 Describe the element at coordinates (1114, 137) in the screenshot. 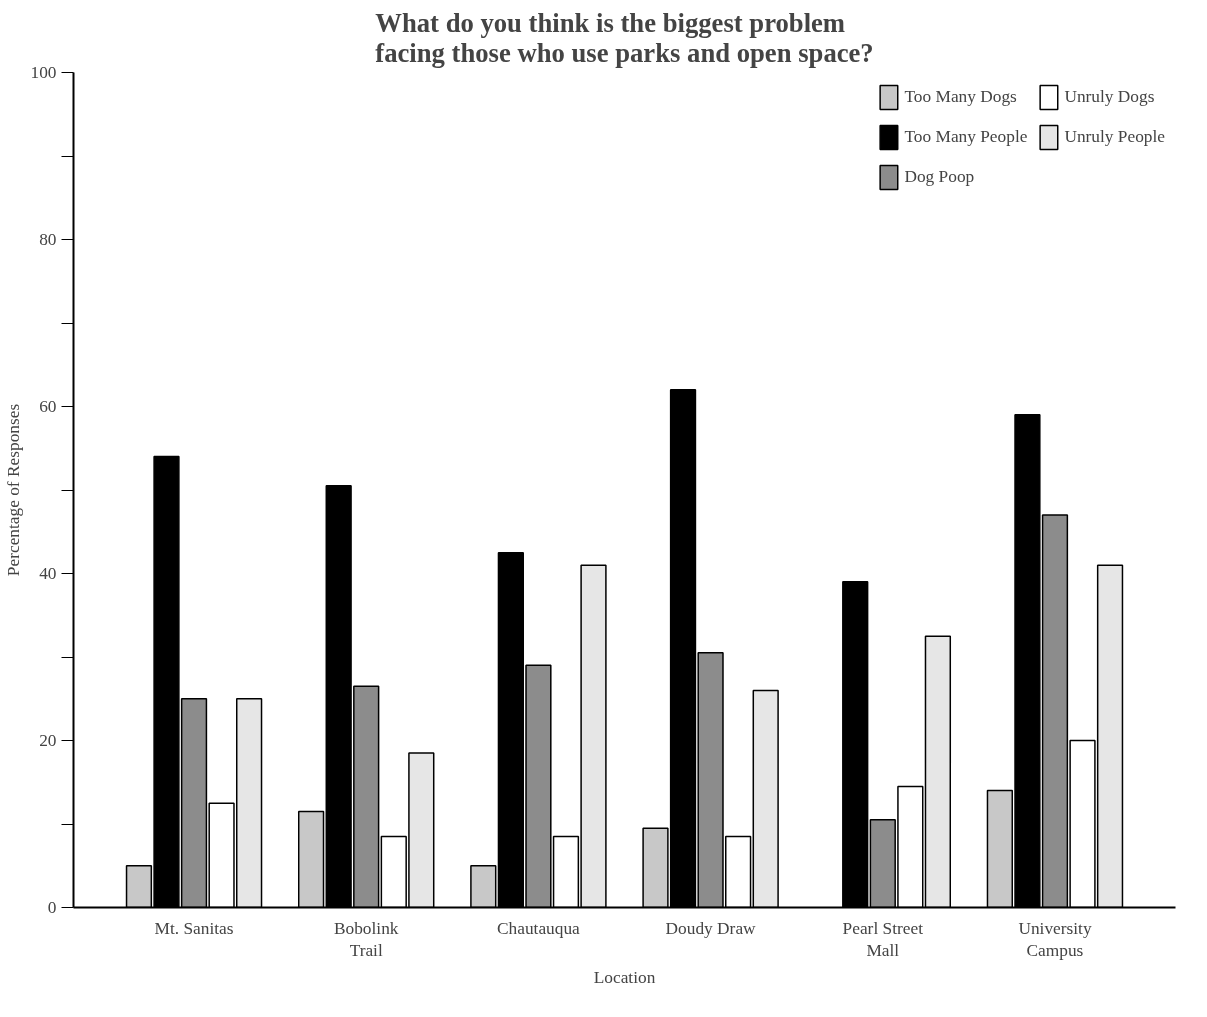

I see `legend-label: Unruly People` at that location.